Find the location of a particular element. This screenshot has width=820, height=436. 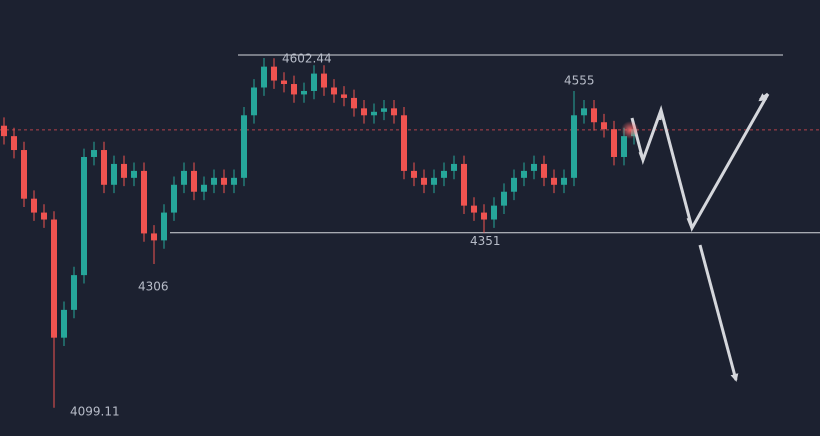

price-label: 4602.44 is located at coordinates (307, 58).